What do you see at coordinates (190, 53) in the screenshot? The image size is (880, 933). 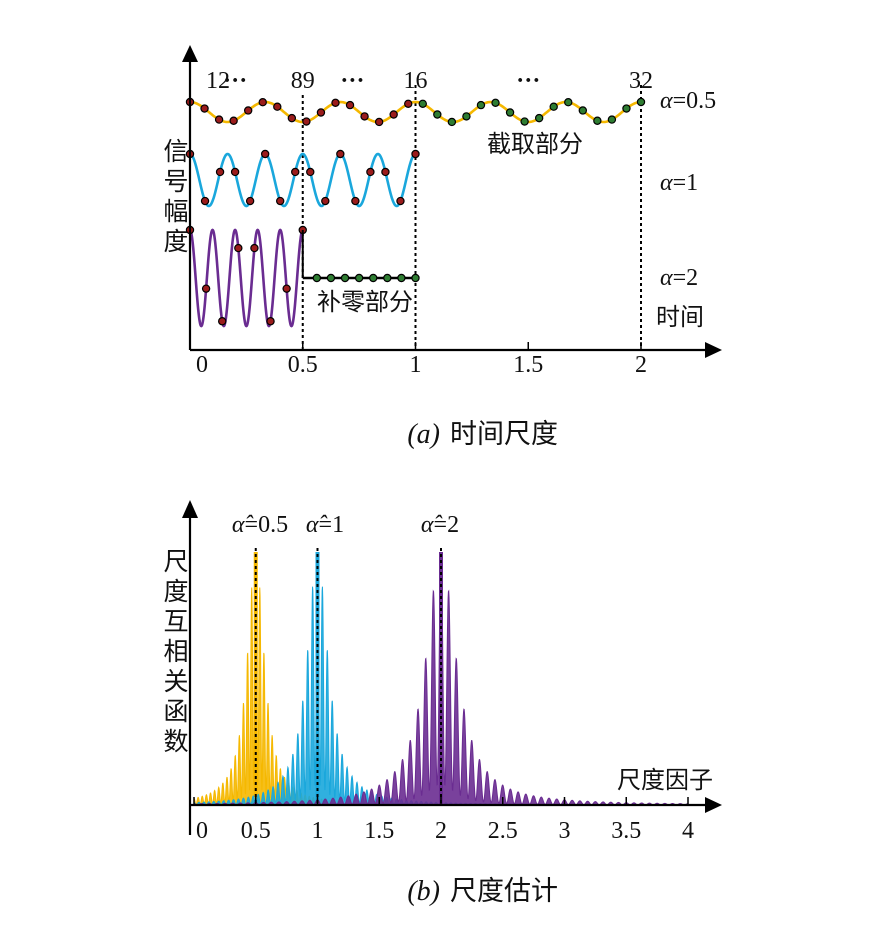 I see `y-axis-a-arrow` at bounding box center [190, 53].